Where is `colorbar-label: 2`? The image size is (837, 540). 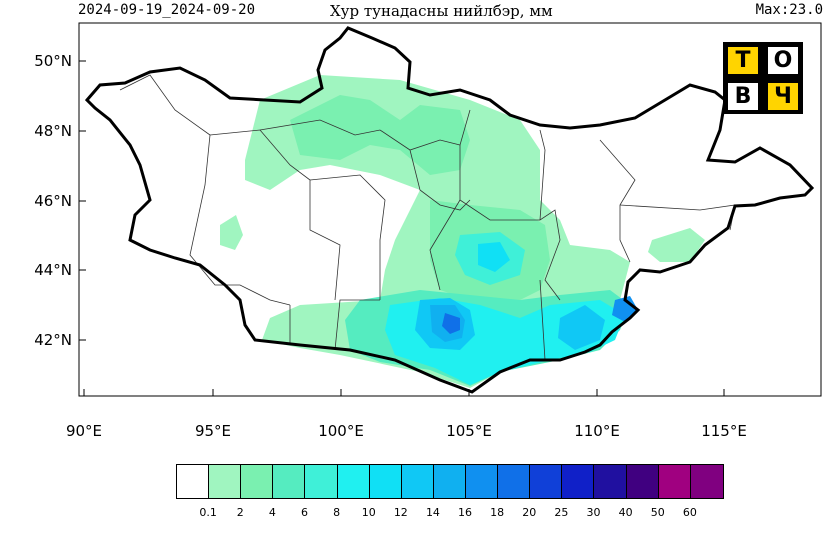
colorbar-label: 2 is located at coordinates (240, 512).